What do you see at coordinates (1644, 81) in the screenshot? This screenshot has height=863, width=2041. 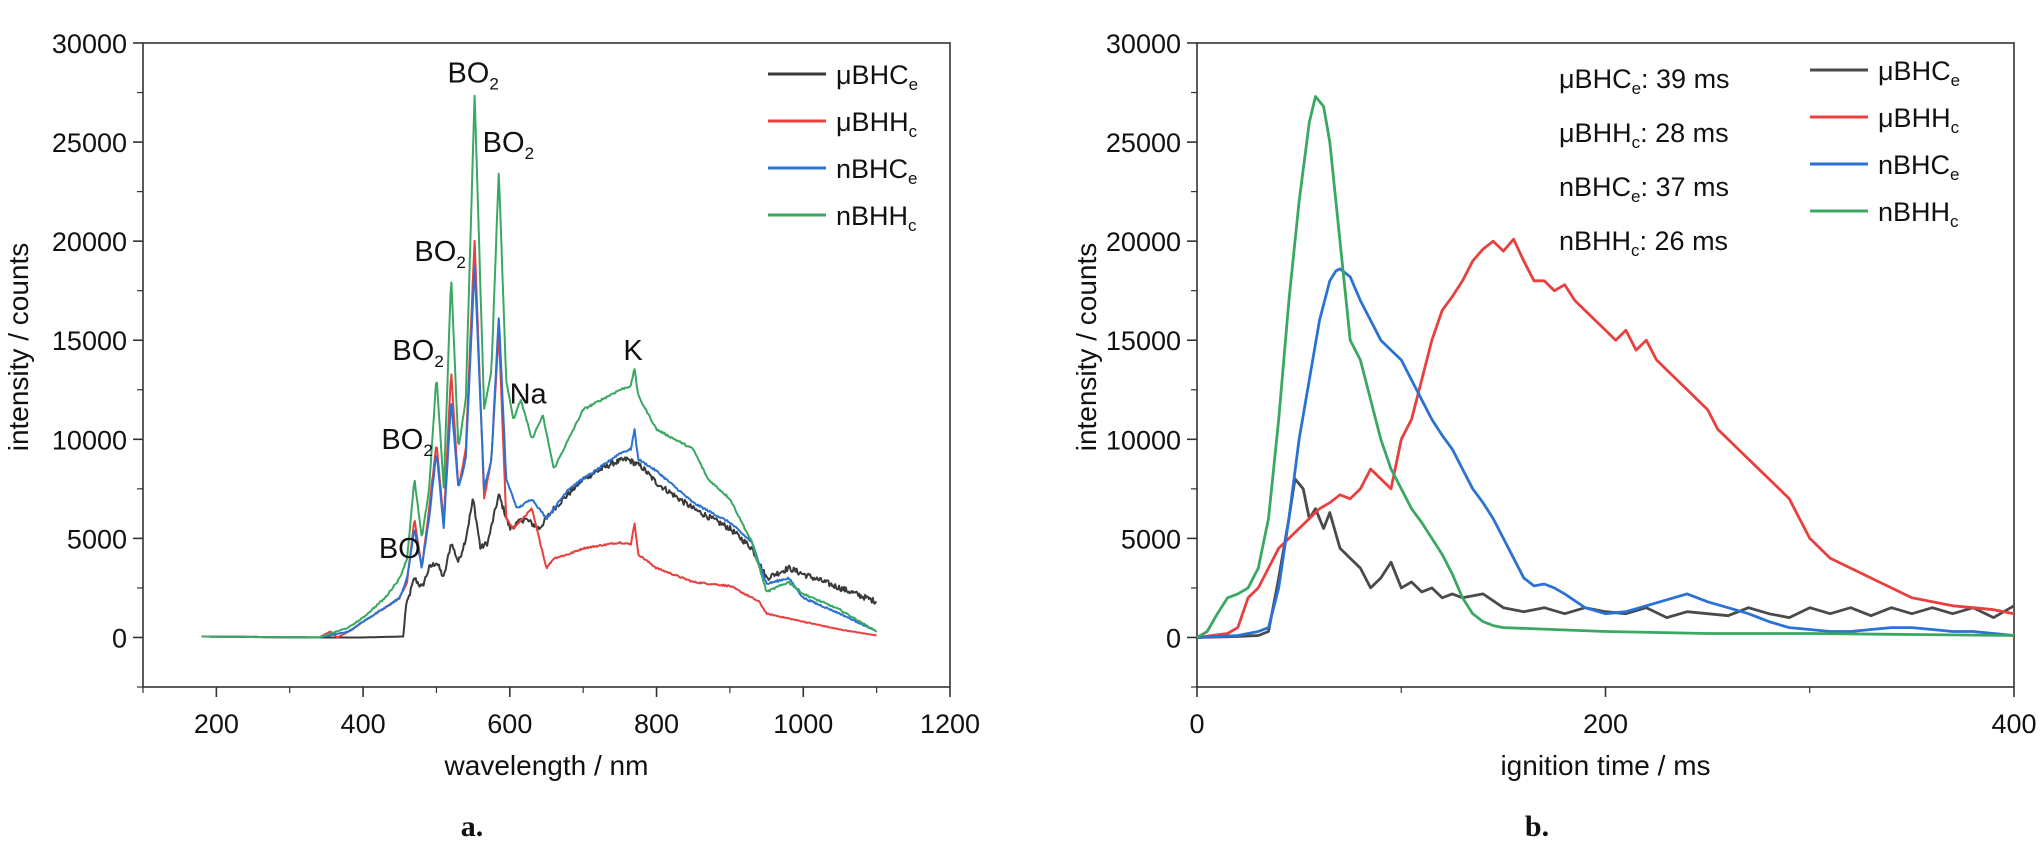 I see `ignition-time-readout: μBHCe: 39 ms` at bounding box center [1644, 81].